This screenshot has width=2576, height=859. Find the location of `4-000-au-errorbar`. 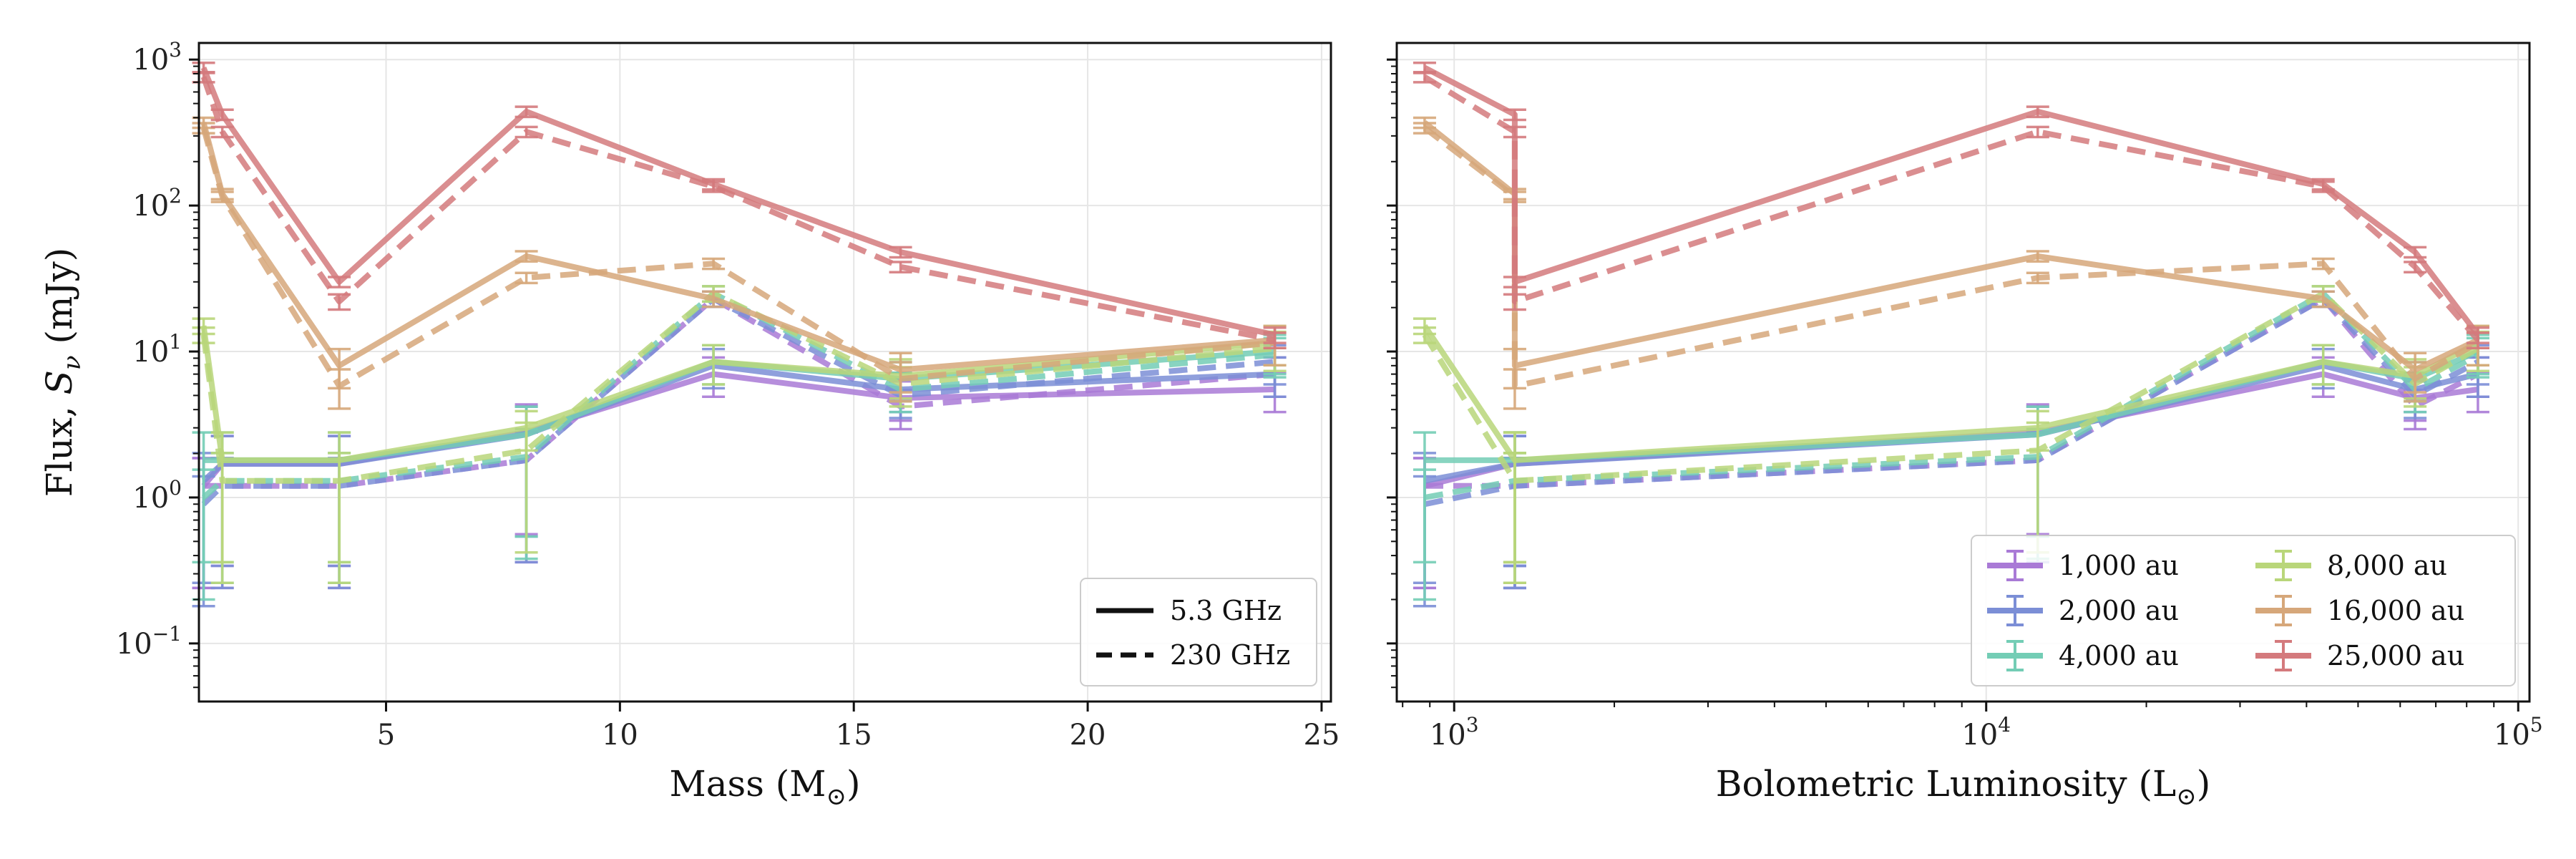

4-000-au-errorbar is located at coordinates (1424, 497).